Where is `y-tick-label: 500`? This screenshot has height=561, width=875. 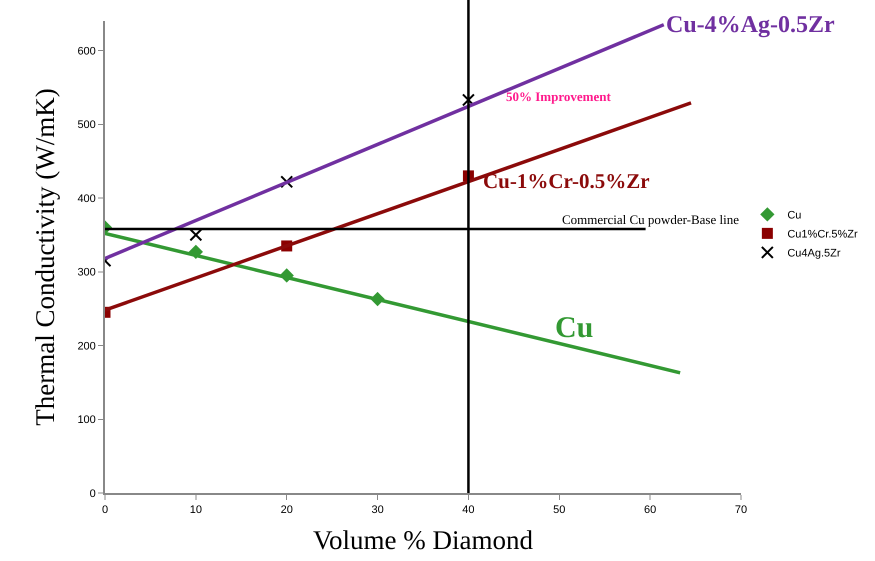 y-tick-label: 500 is located at coordinates (86, 125).